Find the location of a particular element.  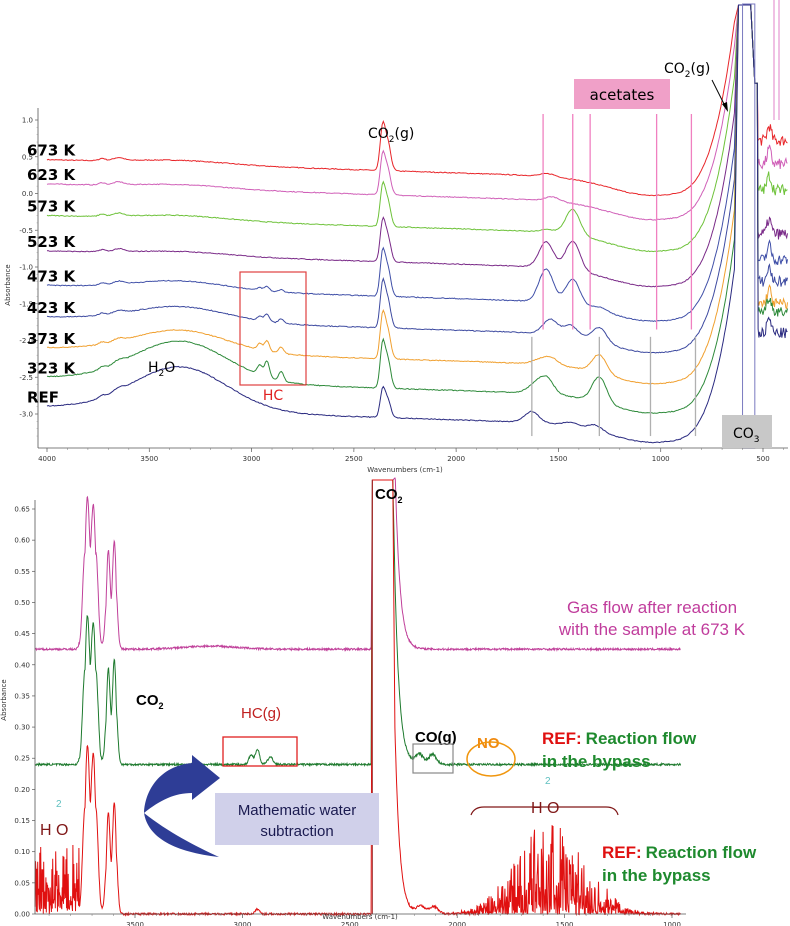

temperature-label: 573 K is located at coordinates (52, 207).